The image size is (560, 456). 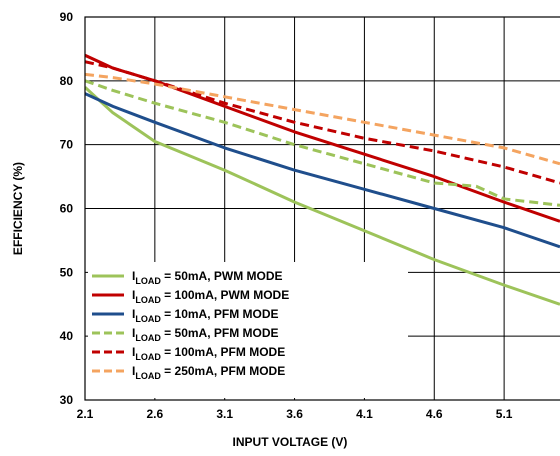 What do you see at coordinates (208, 353) in the screenshot?
I see `legend-label: ILOAD = 100mA, PFM MODE` at bounding box center [208, 353].